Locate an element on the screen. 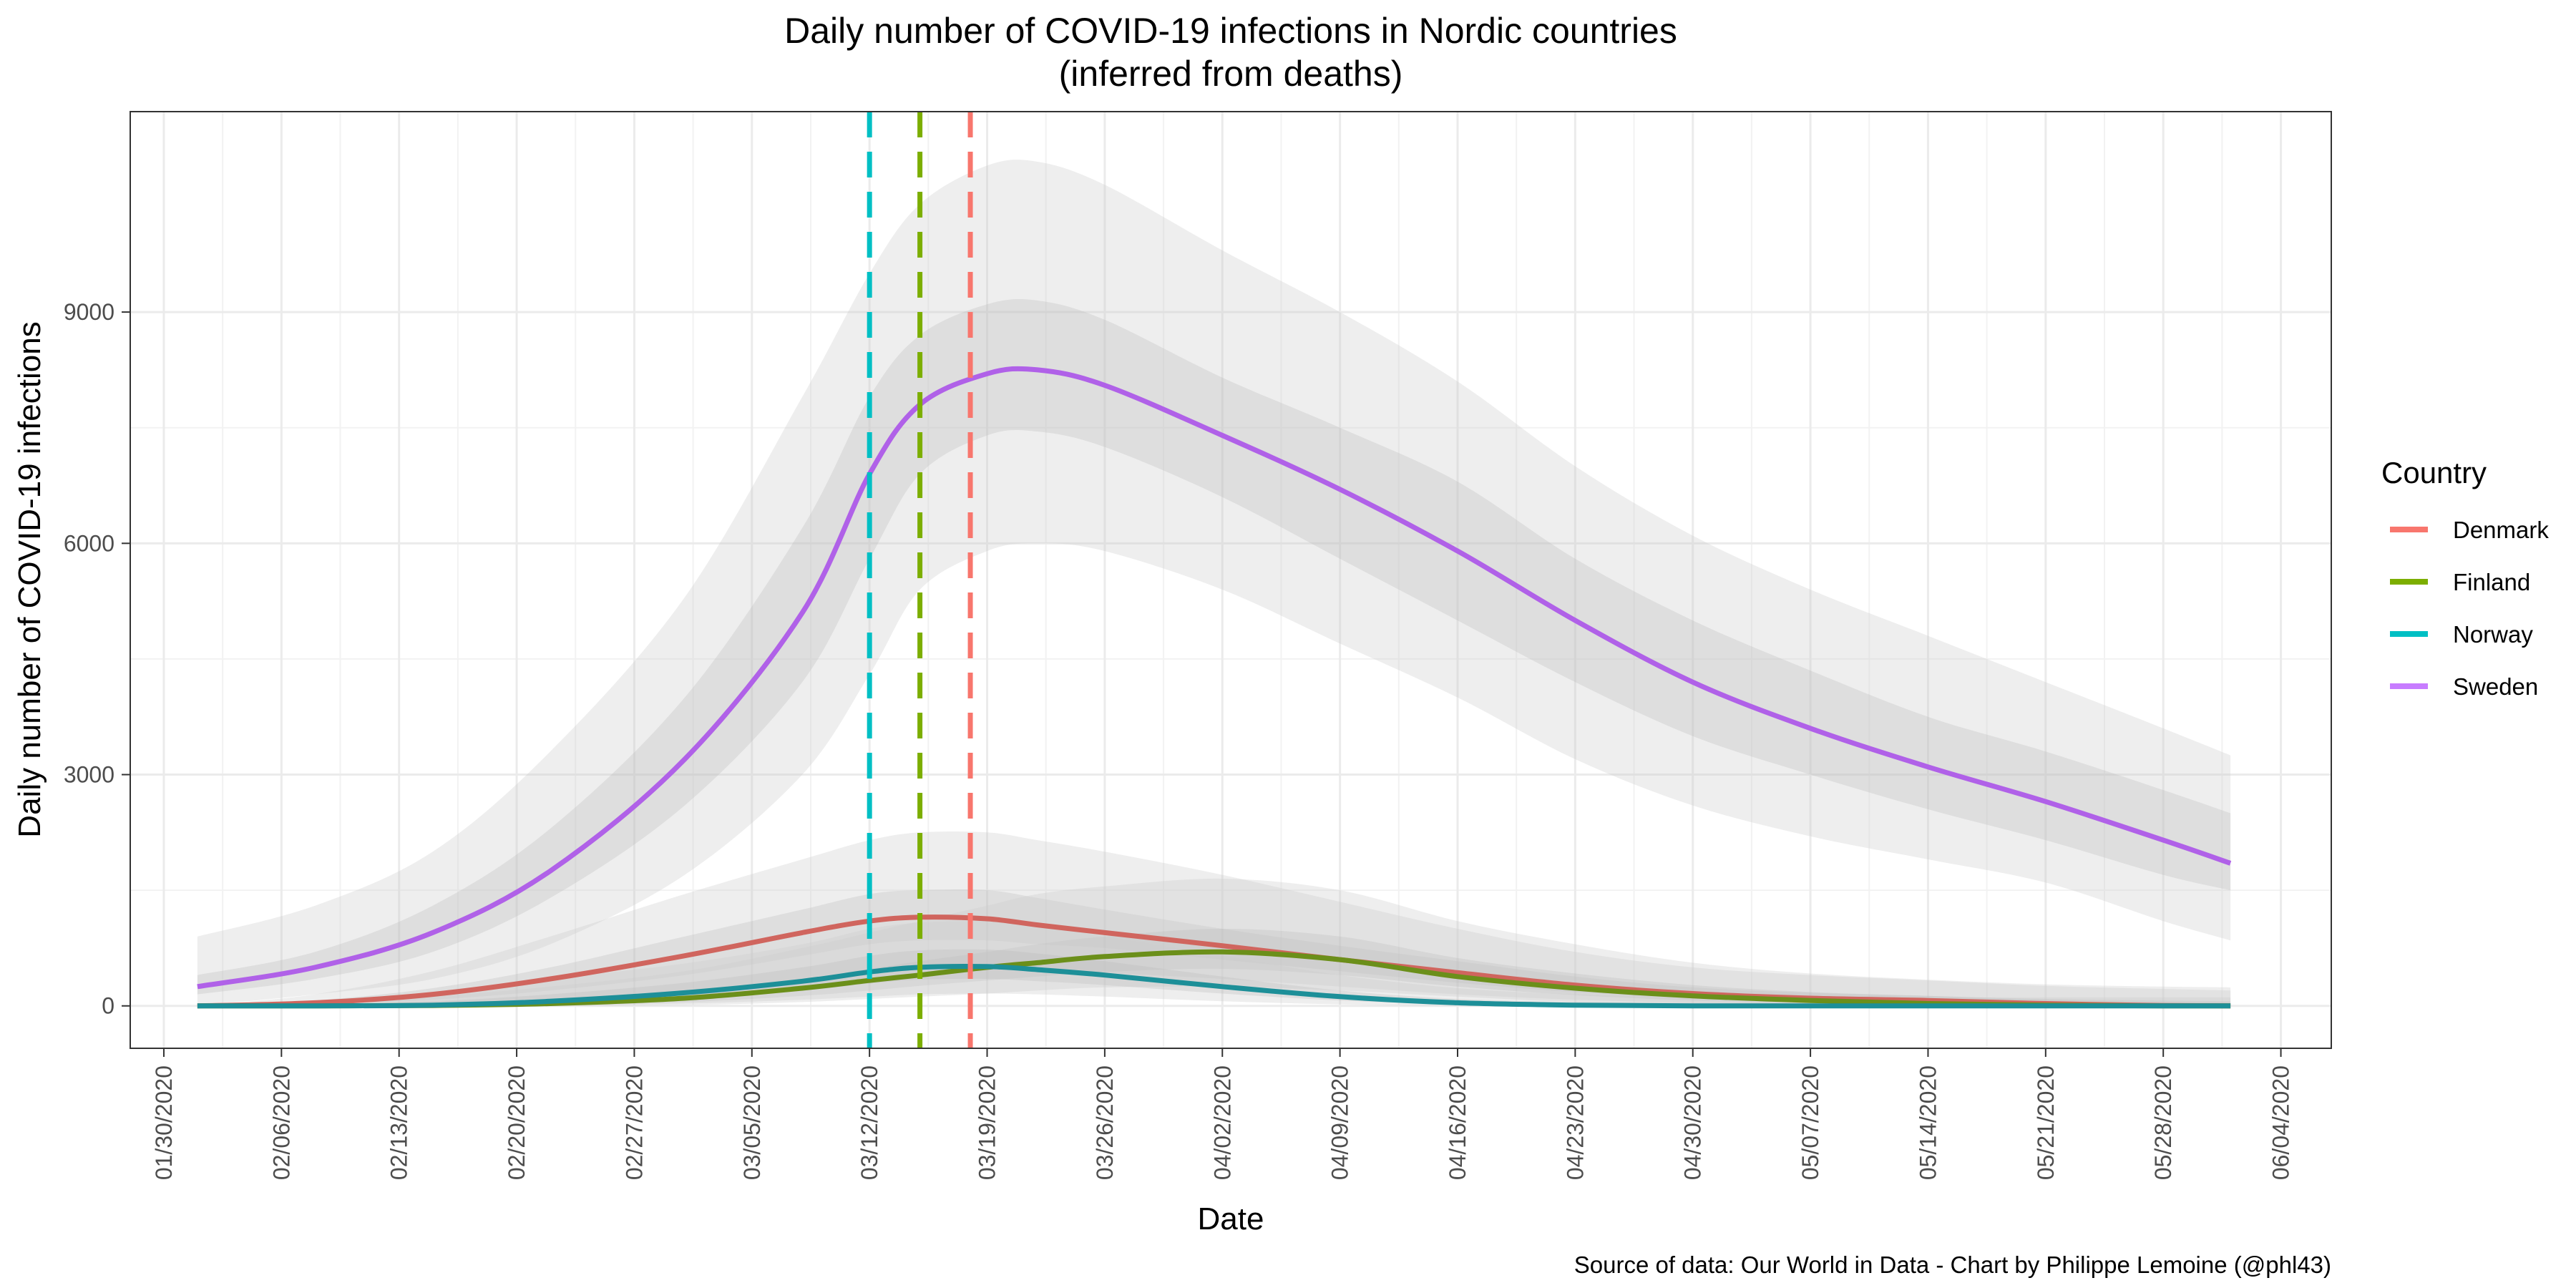 The width and height of the screenshot is (2576, 1288). x-tick-label: 01/30/2020 is located at coordinates (164, 1122).